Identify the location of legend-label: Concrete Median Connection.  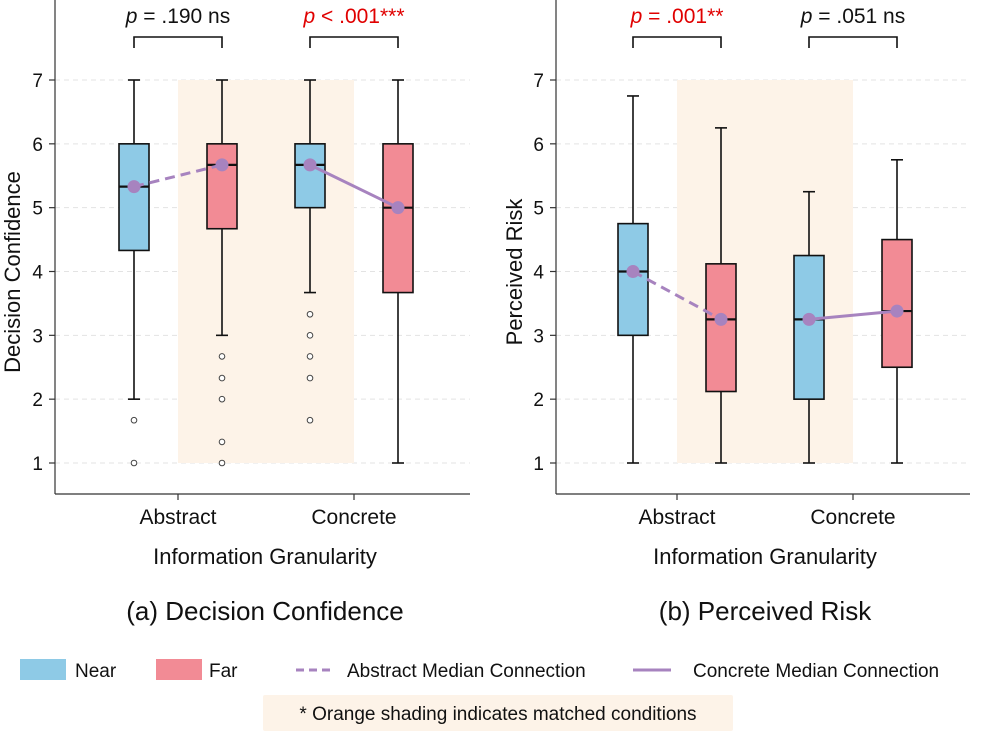
(816, 671).